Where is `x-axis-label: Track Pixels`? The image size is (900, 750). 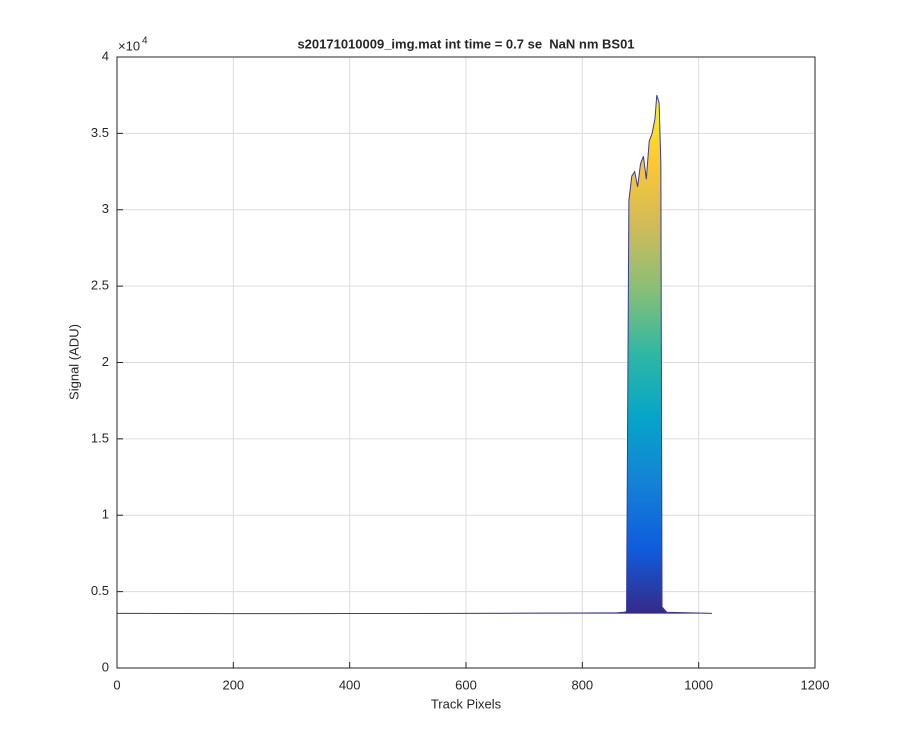
x-axis-label: Track Pixels is located at coordinates (466, 703).